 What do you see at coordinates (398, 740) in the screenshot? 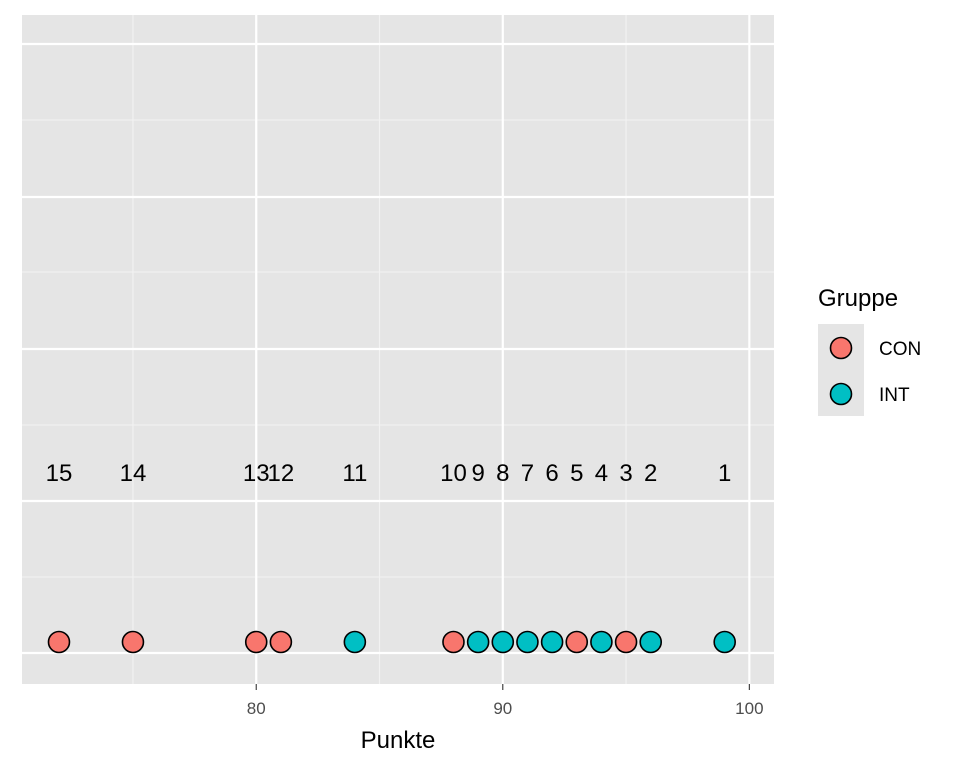
I see `x-axis-title: Punkte` at bounding box center [398, 740].